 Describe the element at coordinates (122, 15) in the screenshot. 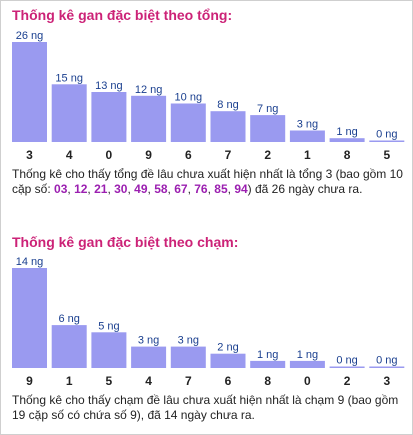

I see `chart-title-tong: Thống kê gan đặc biệt theo tổng:` at that location.